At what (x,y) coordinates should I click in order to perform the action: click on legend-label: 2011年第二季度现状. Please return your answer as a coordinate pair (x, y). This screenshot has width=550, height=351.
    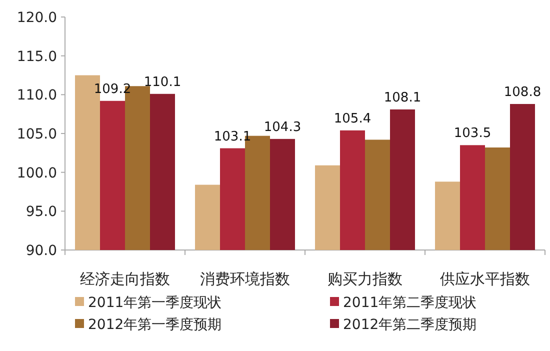
    Looking at the image, I should click on (410, 303).